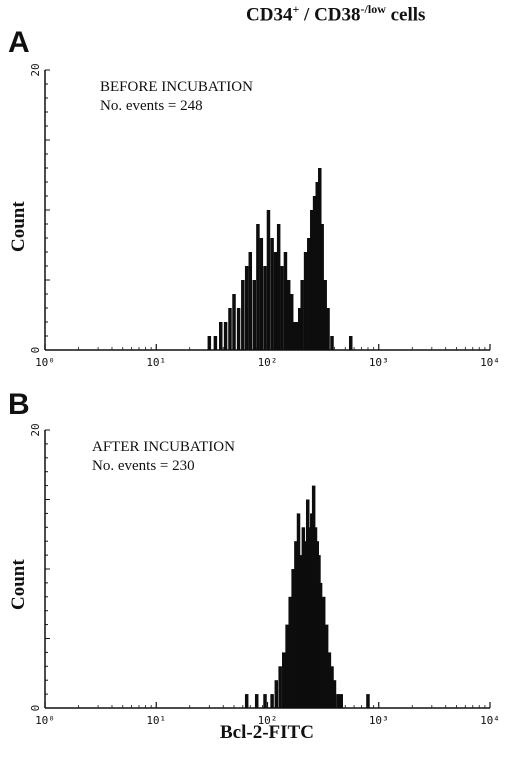 The height and width of the screenshot is (771, 520). What do you see at coordinates (19, 42) in the screenshot?
I see `panel-a-label: A` at bounding box center [19, 42].